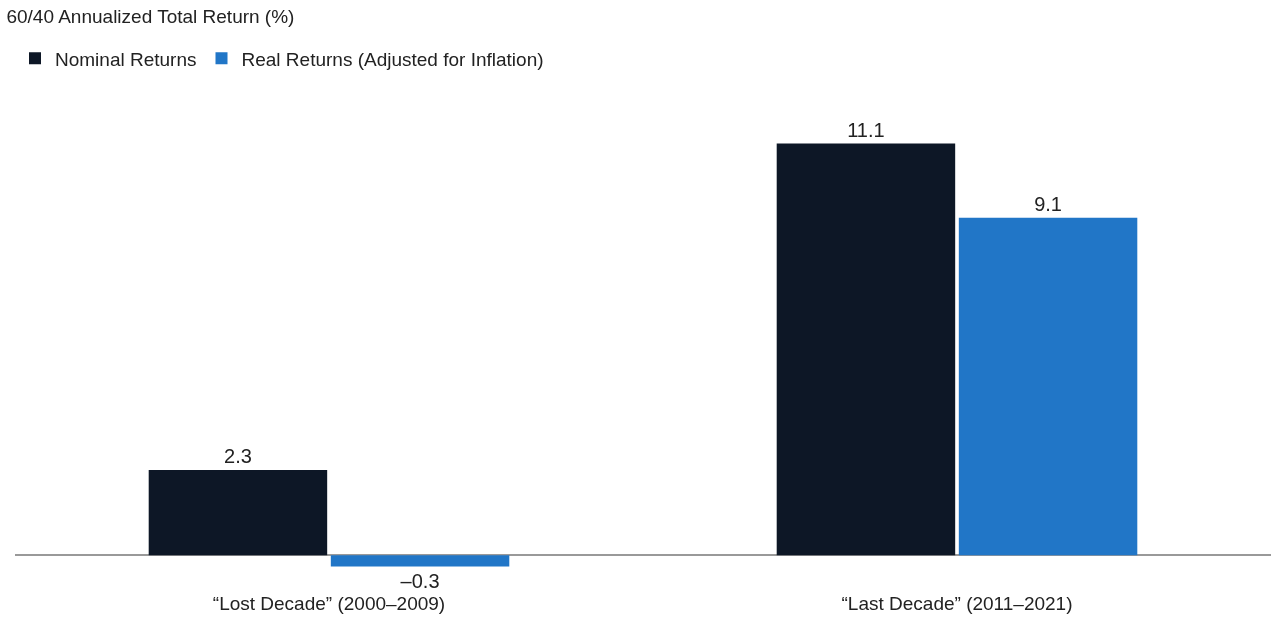 The image size is (1286, 634). Describe the element at coordinates (126, 59) in the screenshot. I see `legend-label: Nominal Returns` at that location.